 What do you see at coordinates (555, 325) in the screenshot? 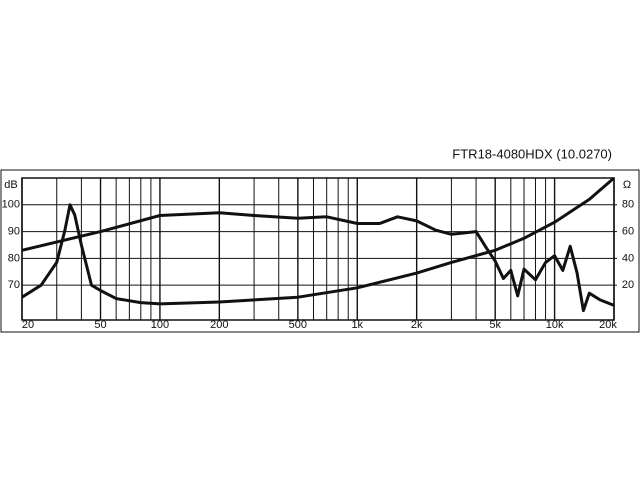
I see `x-tick-label: 10k` at bounding box center [555, 325].